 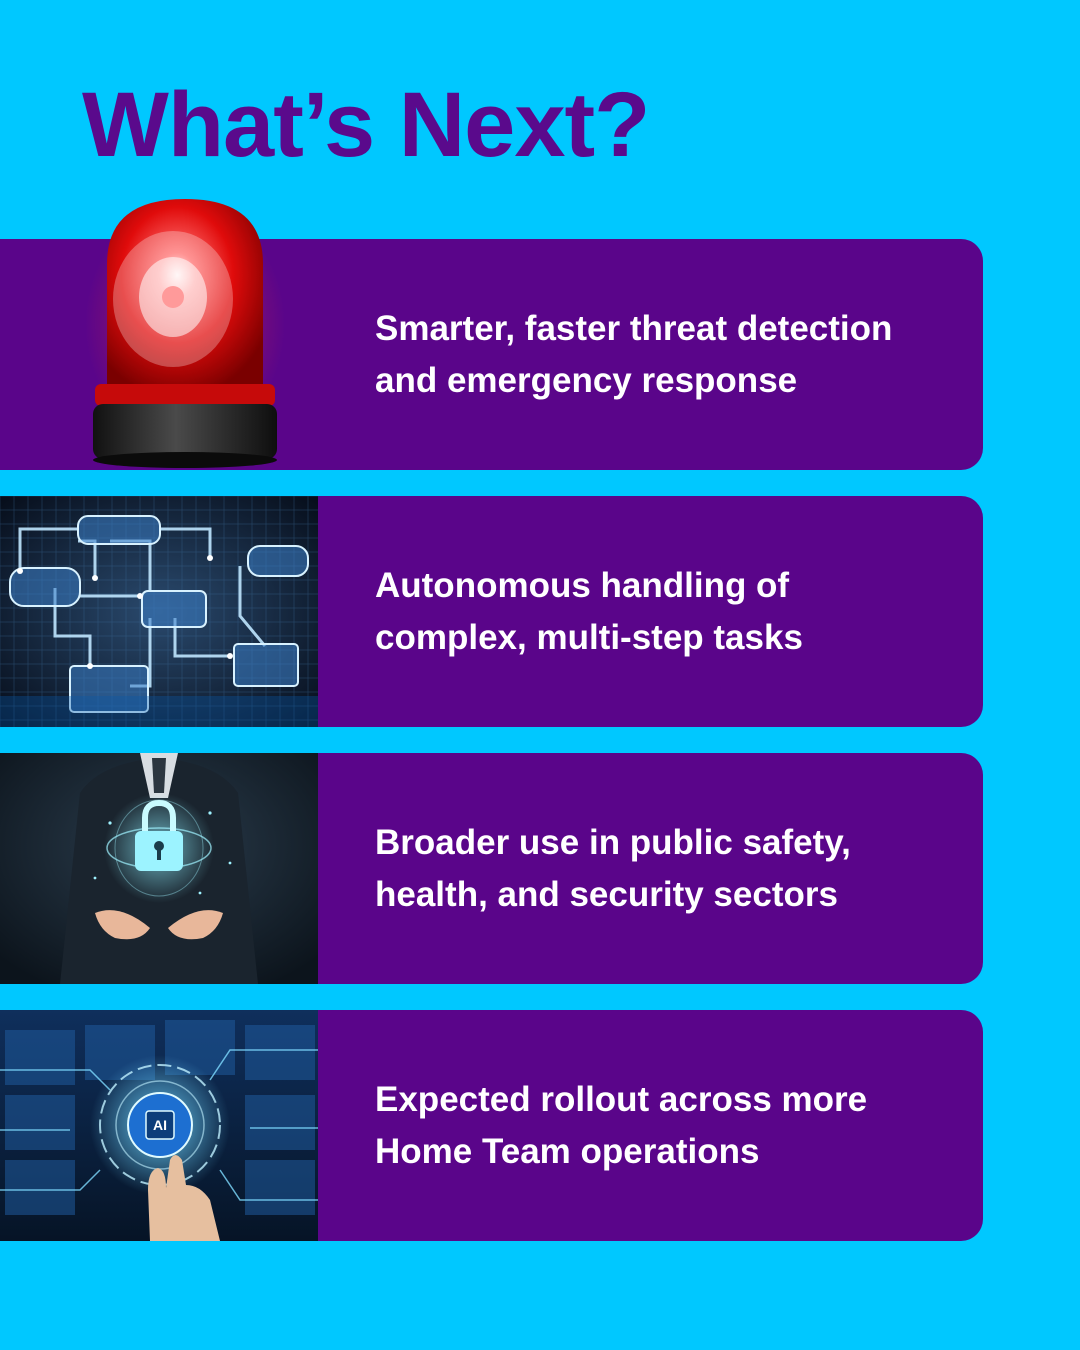 What do you see at coordinates (159, 868) in the screenshot?
I see `padlock-hands-image` at bounding box center [159, 868].